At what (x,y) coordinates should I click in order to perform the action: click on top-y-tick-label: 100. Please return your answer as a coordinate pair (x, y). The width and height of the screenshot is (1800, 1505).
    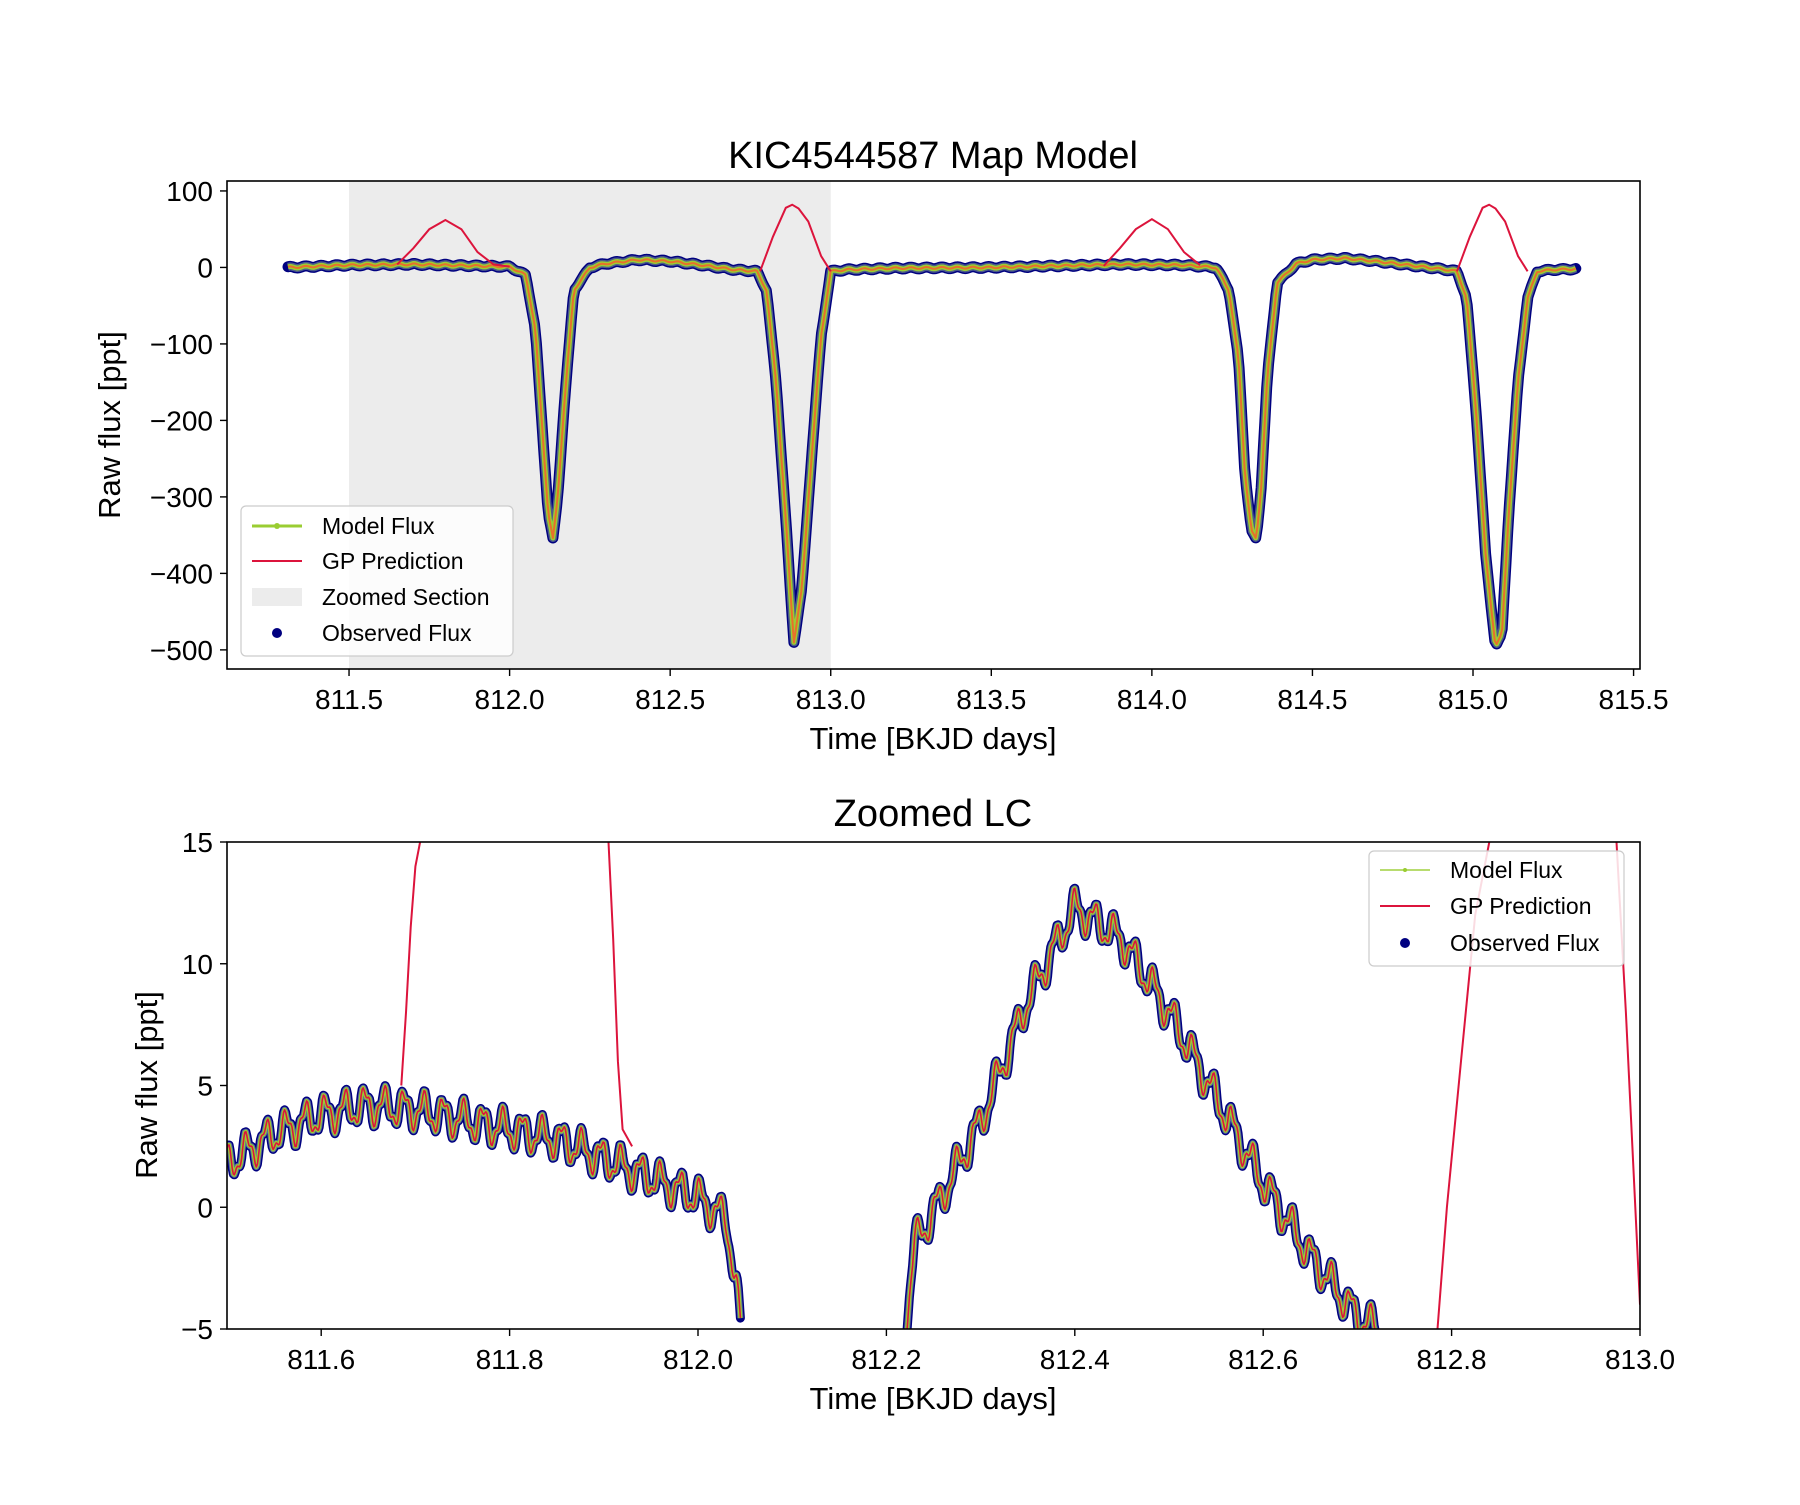
    Looking at the image, I should click on (189, 191).